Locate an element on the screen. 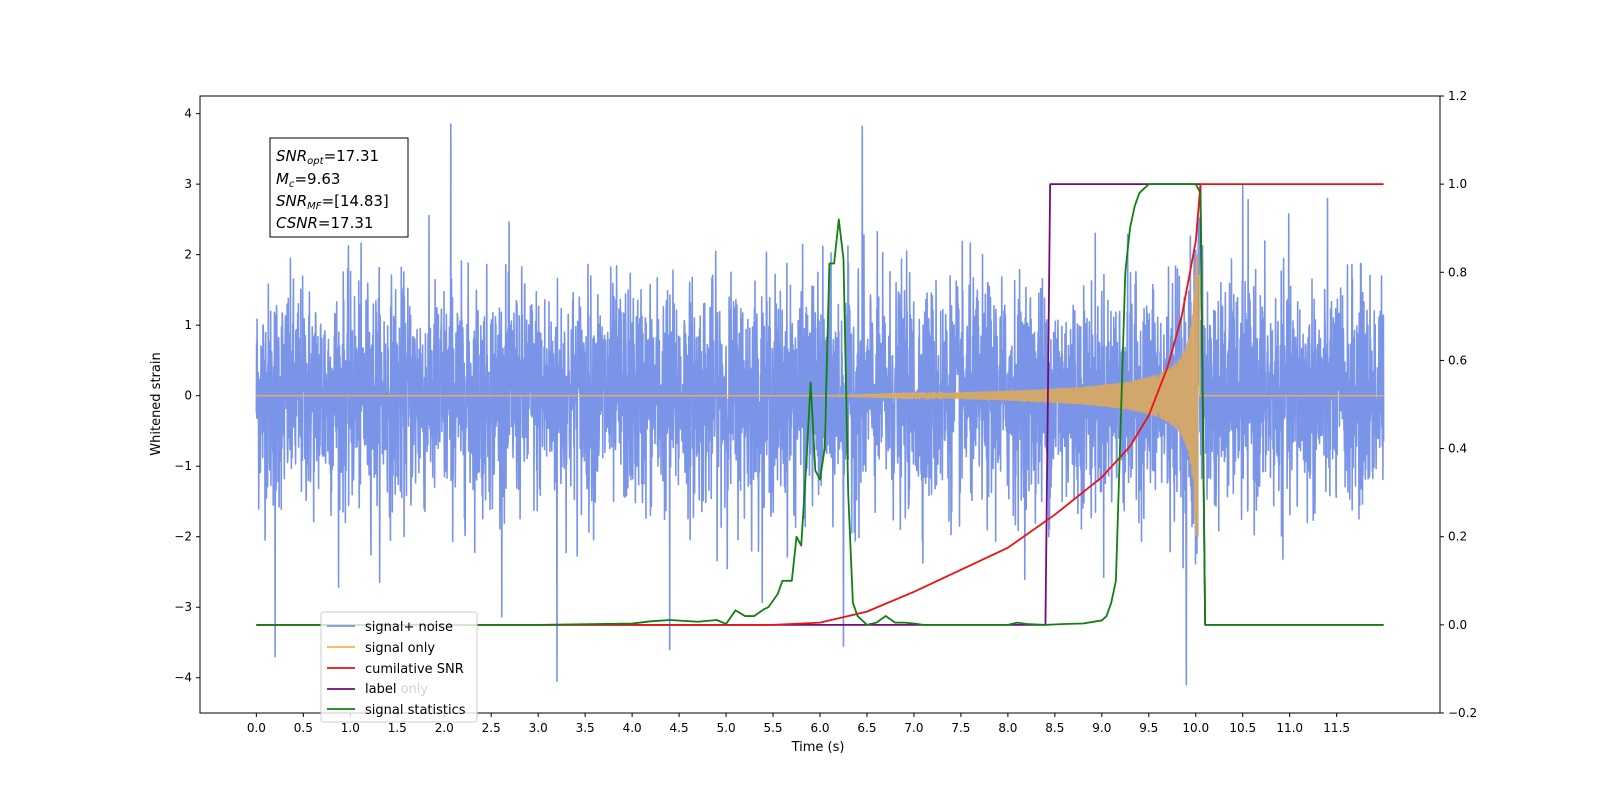 This screenshot has height=800, width=1600. x-tick-label: 4.5 is located at coordinates (679, 728).